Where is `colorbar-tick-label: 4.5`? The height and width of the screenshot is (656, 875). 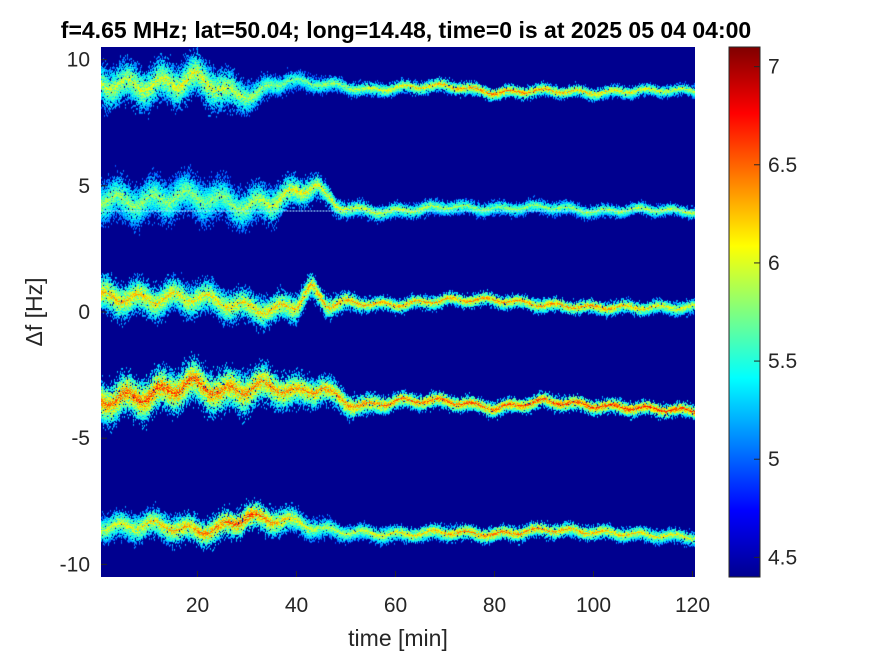
colorbar-tick-label: 4.5 is located at coordinates (782, 557).